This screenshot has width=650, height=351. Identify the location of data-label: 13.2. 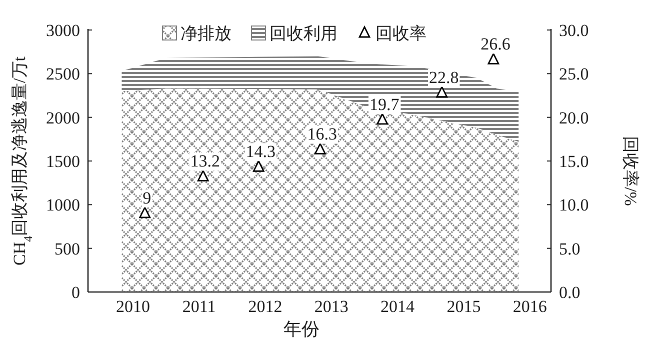
(205, 161).